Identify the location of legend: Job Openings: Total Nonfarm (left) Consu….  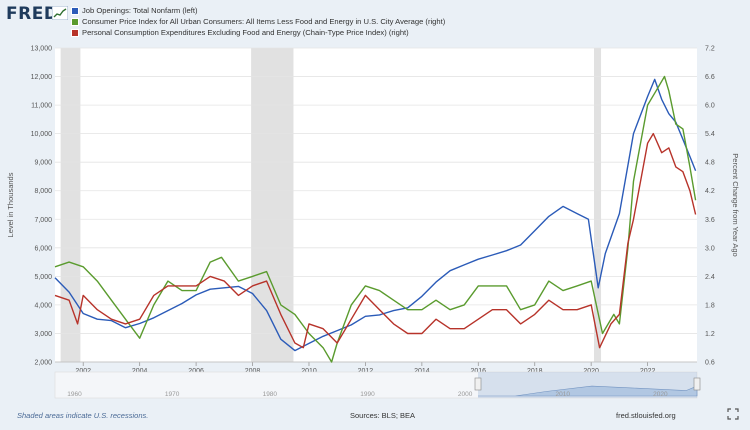
(258, 21).